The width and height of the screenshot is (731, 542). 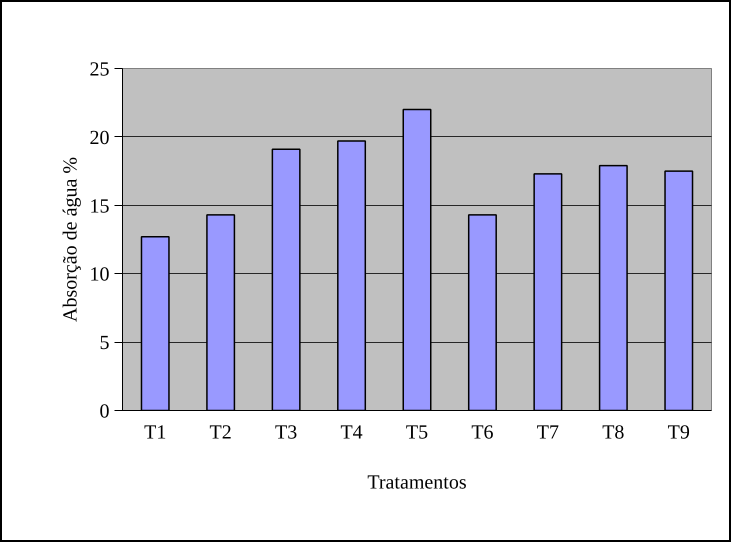 What do you see at coordinates (417, 483) in the screenshot?
I see `x-axis-title: Tratamentos` at bounding box center [417, 483].